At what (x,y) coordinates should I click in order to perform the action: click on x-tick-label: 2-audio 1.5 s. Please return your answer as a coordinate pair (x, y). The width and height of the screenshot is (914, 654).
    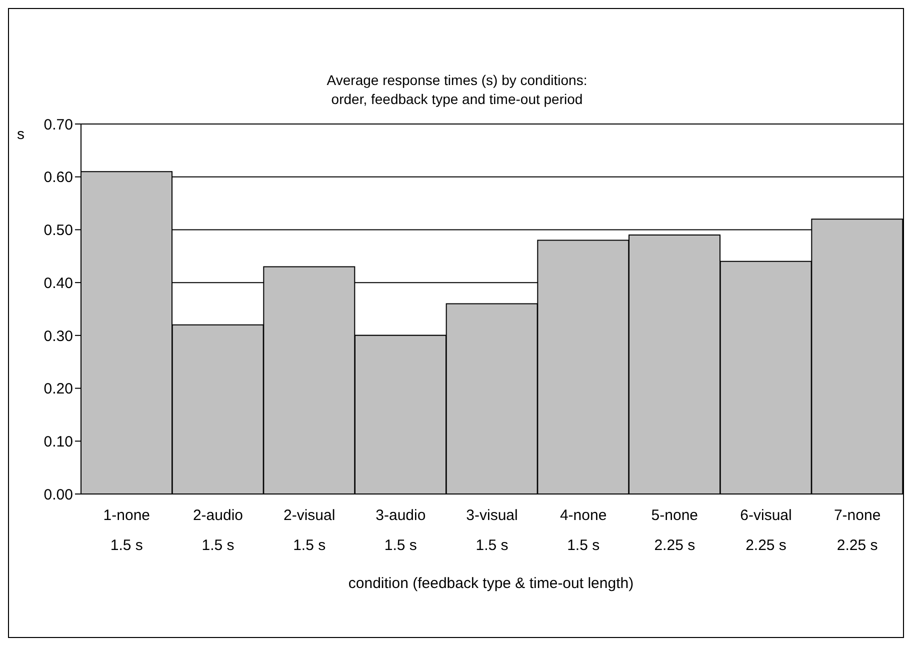
    Looking at the image, I should click on (218, 530).